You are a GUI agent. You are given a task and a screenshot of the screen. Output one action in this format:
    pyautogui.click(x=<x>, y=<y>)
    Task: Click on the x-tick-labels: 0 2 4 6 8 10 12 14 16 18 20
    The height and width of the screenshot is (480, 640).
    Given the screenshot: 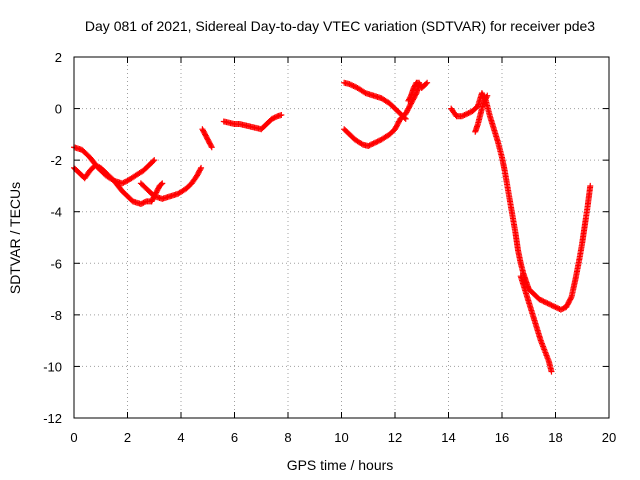 What is the action you would take?
    pyautogui.click(x=343, y=437)
    